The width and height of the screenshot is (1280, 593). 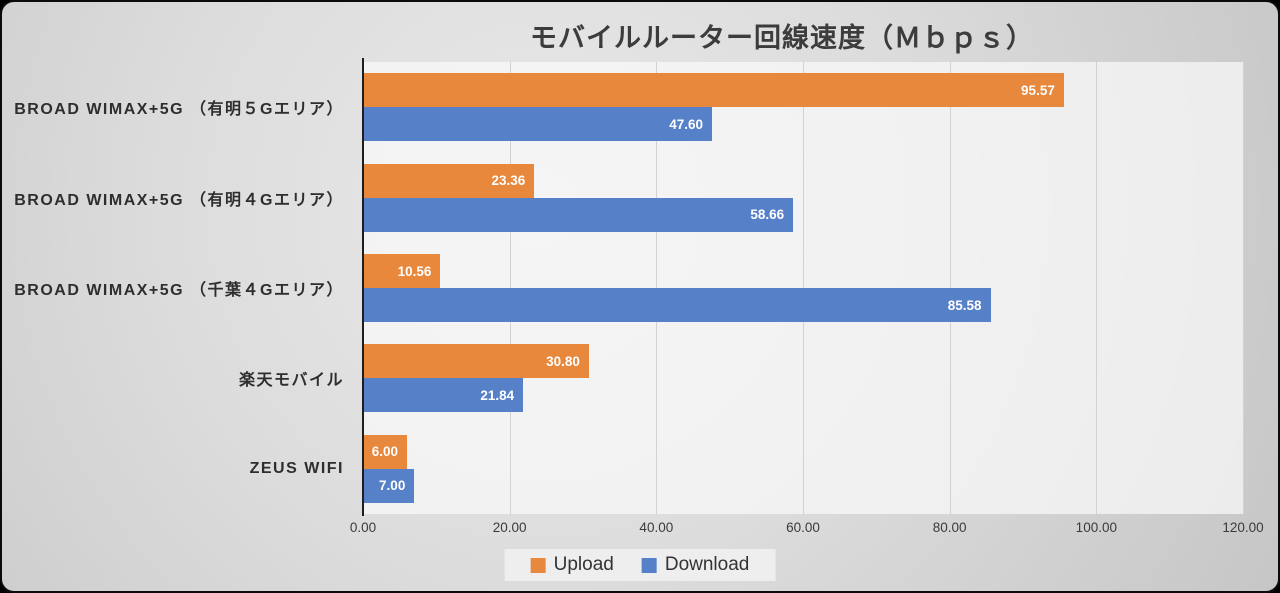 What do you see at coordinates (296, 468) in the screenshot?
I see `category-label: ZEUS WIFI` at bounding box center [296, 468].